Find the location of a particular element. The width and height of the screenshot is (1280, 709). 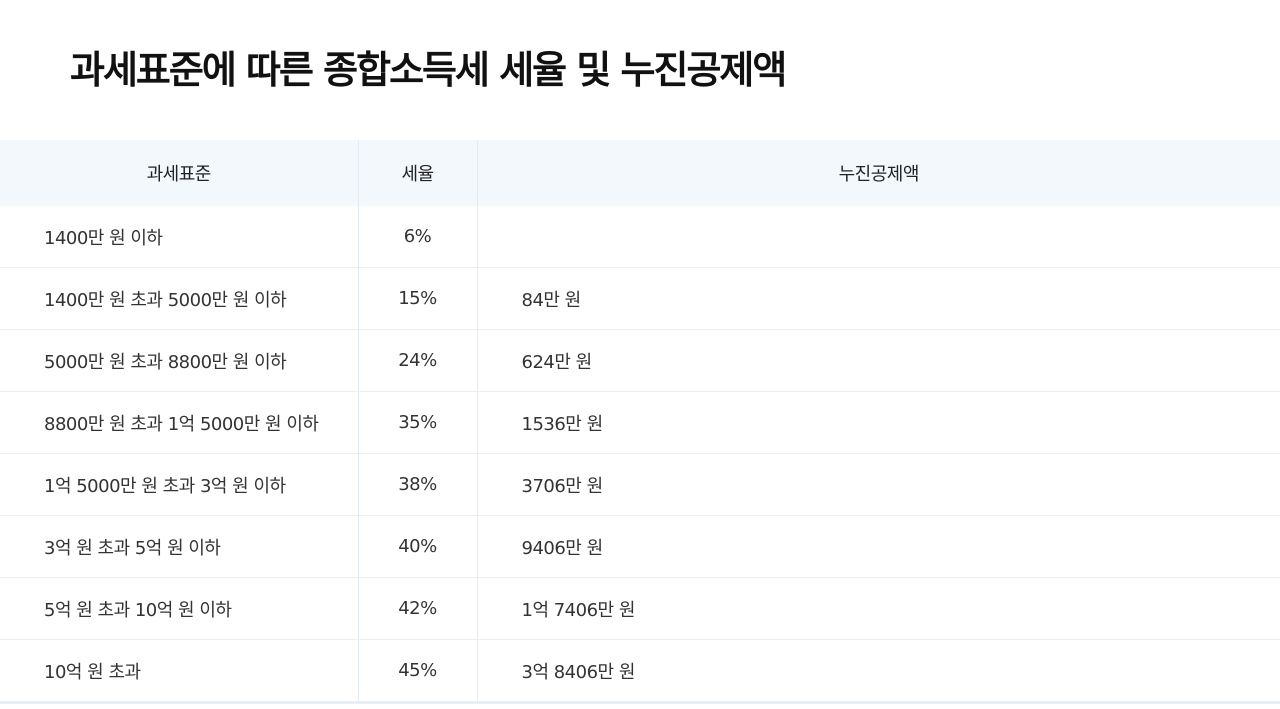

tax-base-cell: 10억 원 초과 is located at coordinates (179, 671).